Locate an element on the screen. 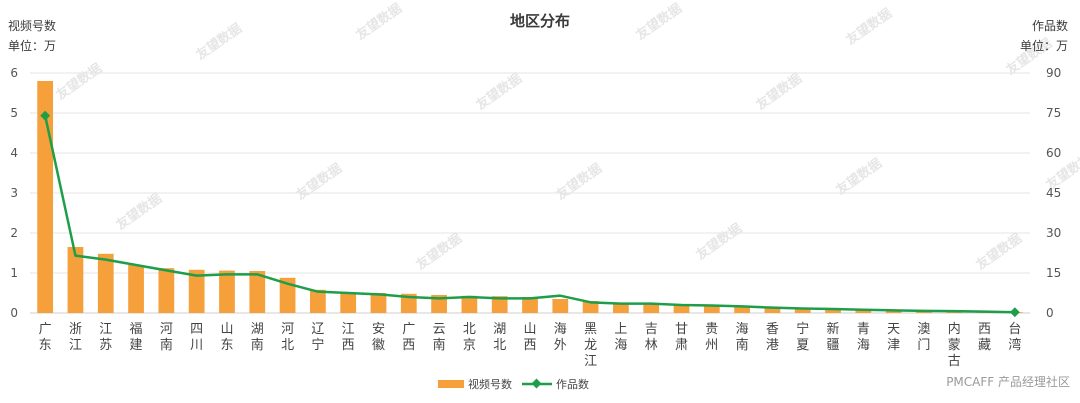 The width and height of the screenshot is (1080, 403). left-tick-labels: 0 1 2 3 4 5 6 is located at coordinates (14, 193).